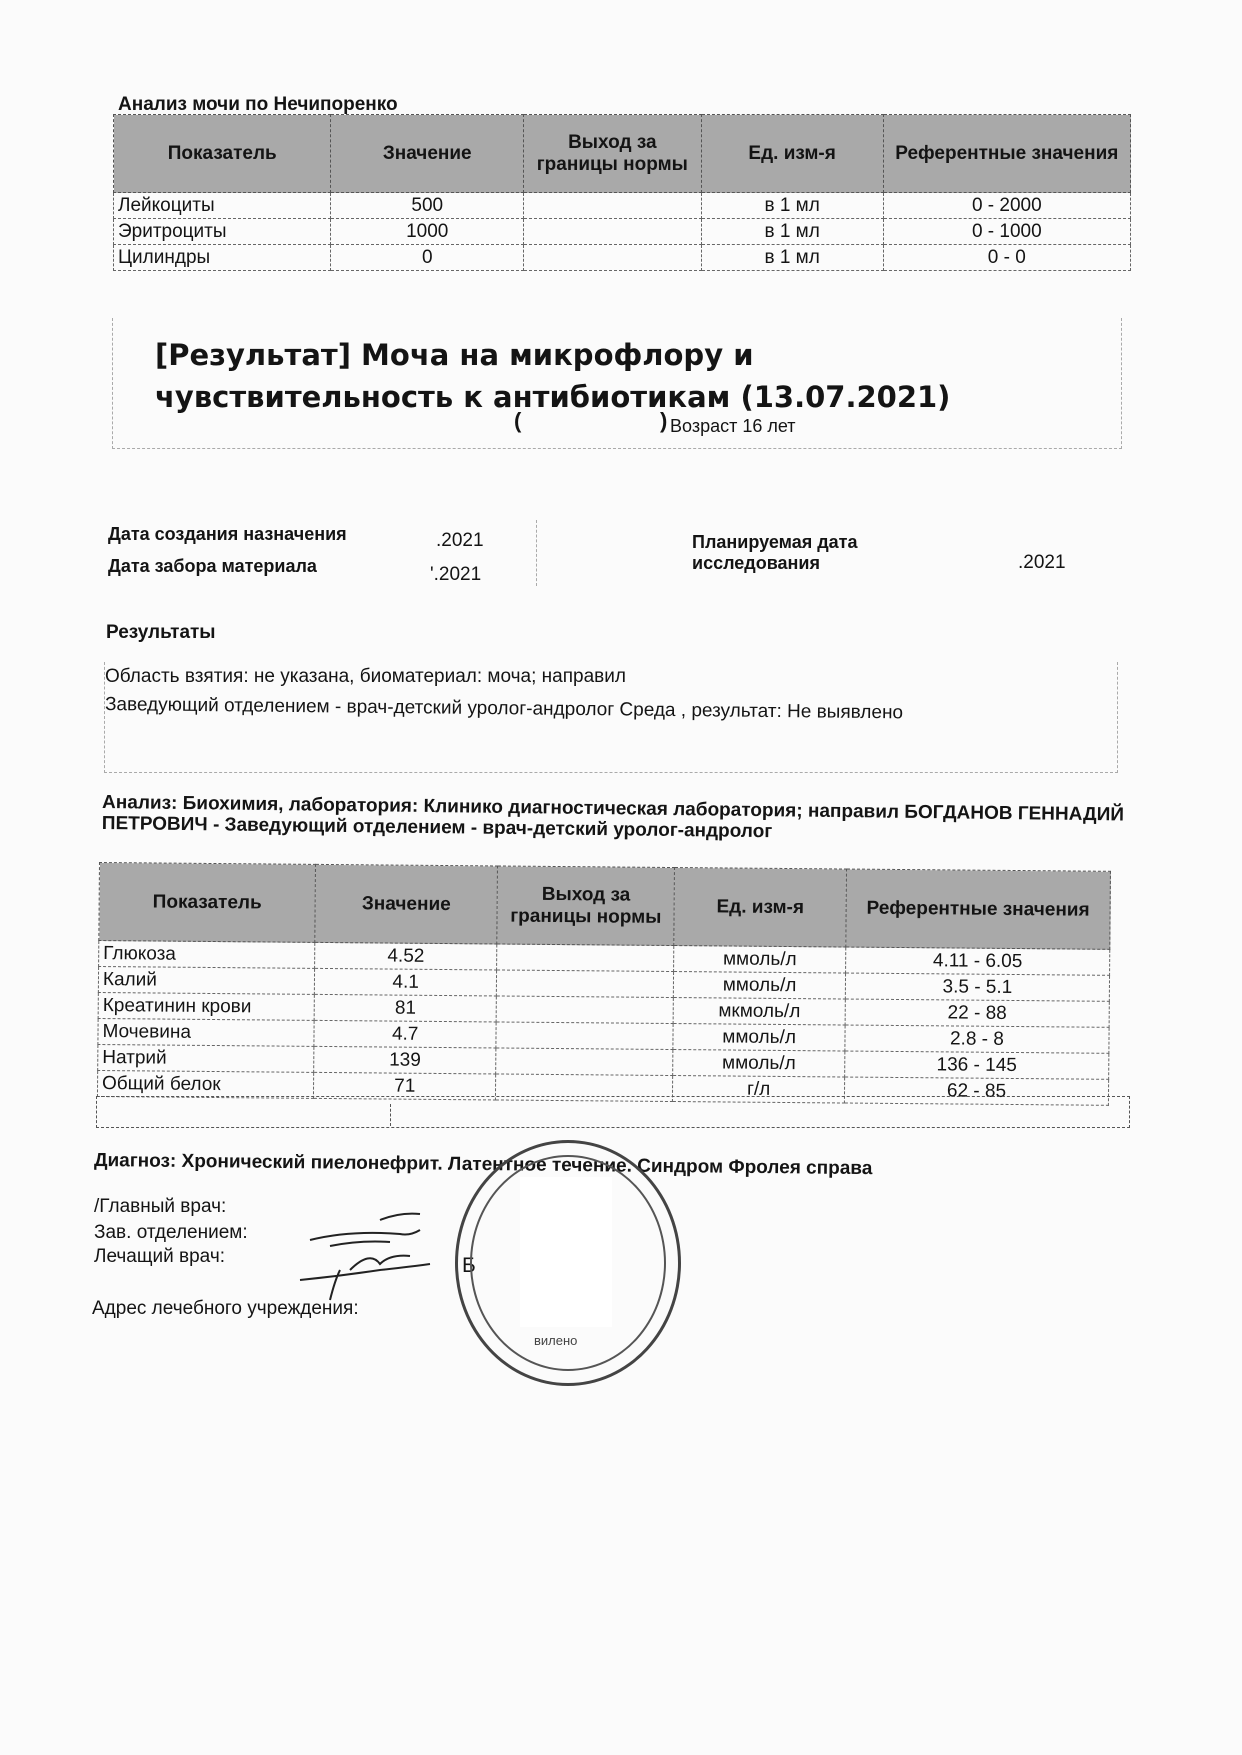  What do you see at coordinates (258, 104) in the screenshot?
I see `nechiporenko-title: Анализ мочи по Нечипоренко` at bounding box center [258, 104].